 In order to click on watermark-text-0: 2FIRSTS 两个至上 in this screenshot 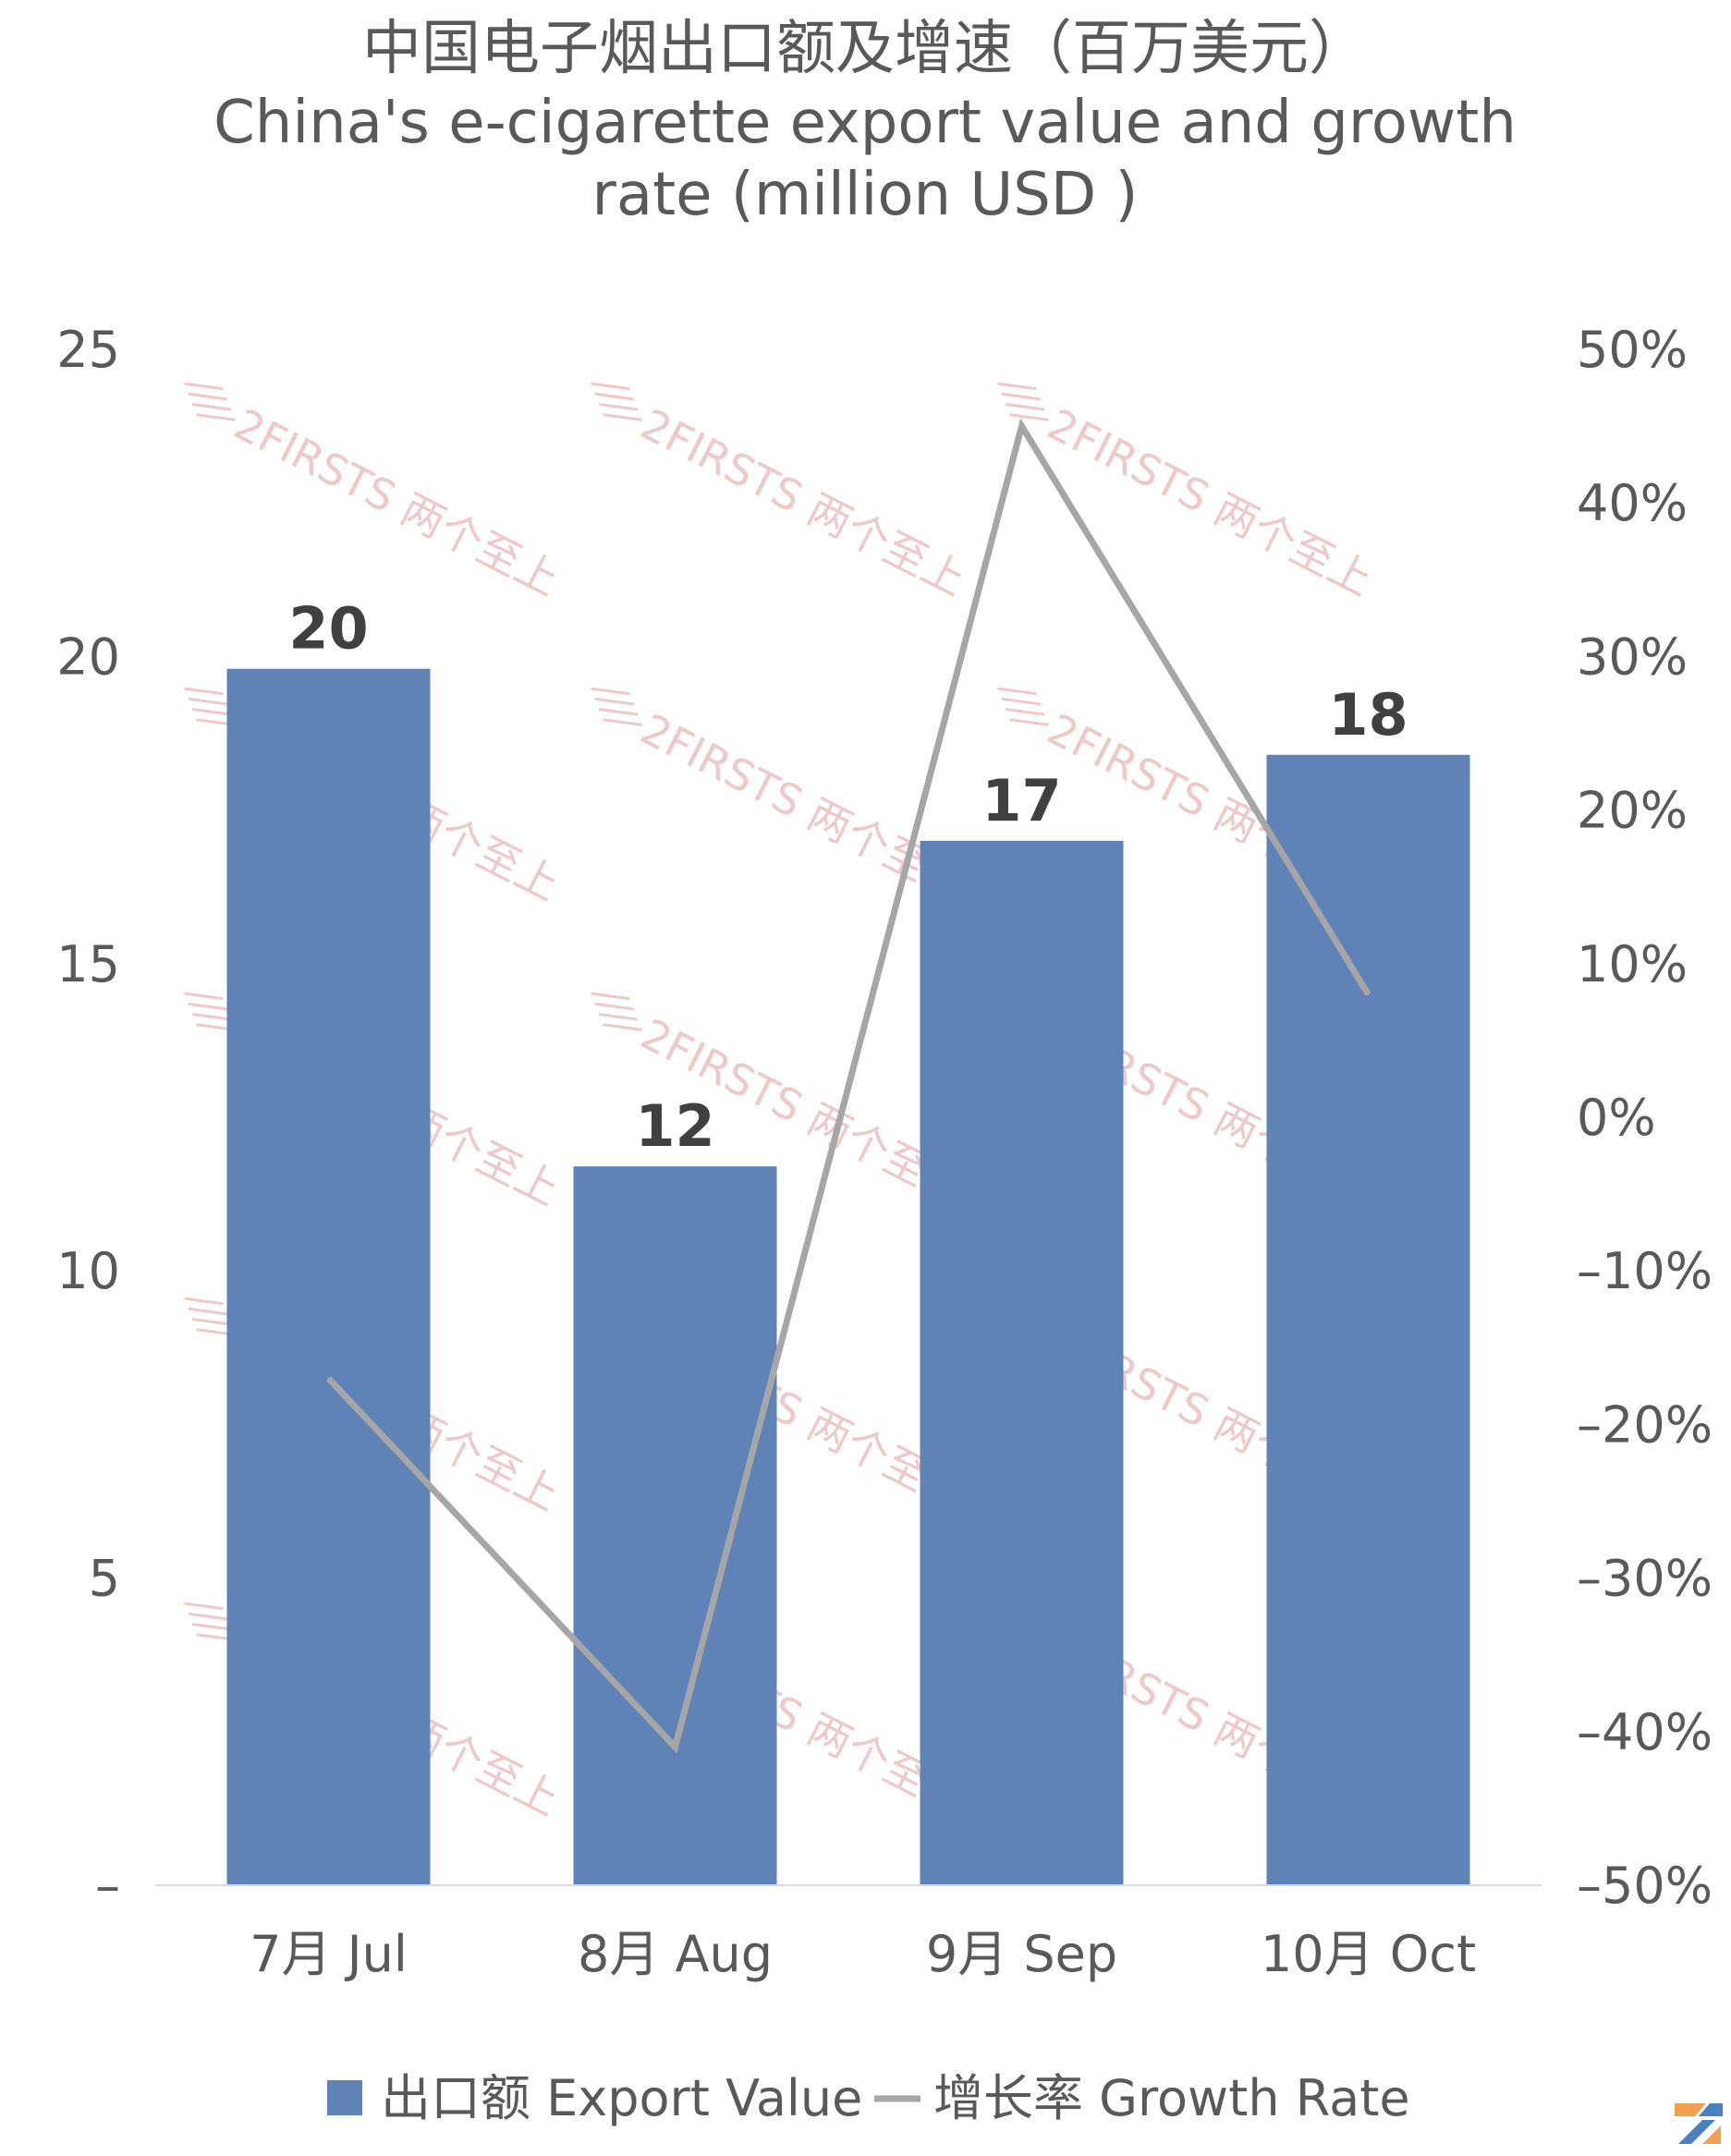, I will do `click(397, 502)`.